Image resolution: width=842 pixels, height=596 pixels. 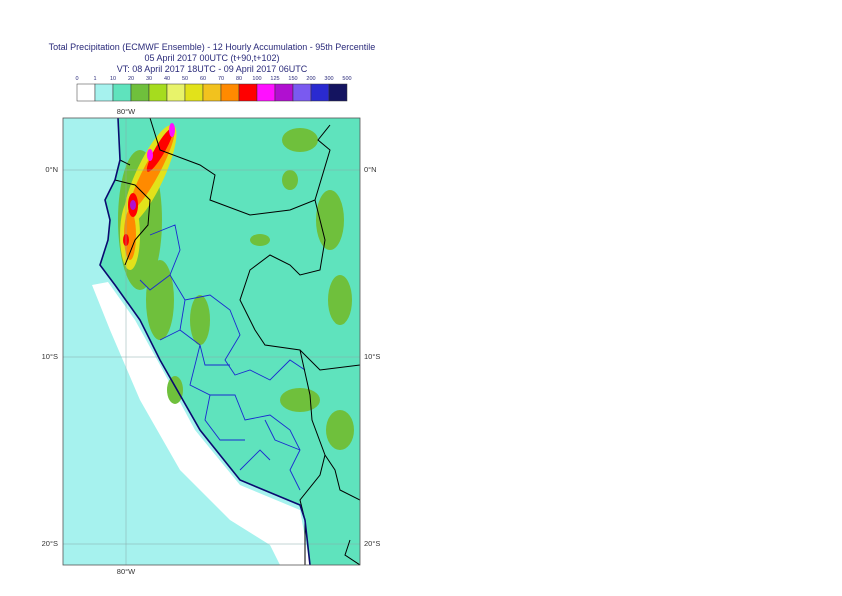 What do you see at coordinates (274, 79) in the screenshot?
I see `legend-label: 125` at bounding box center [274, 79].